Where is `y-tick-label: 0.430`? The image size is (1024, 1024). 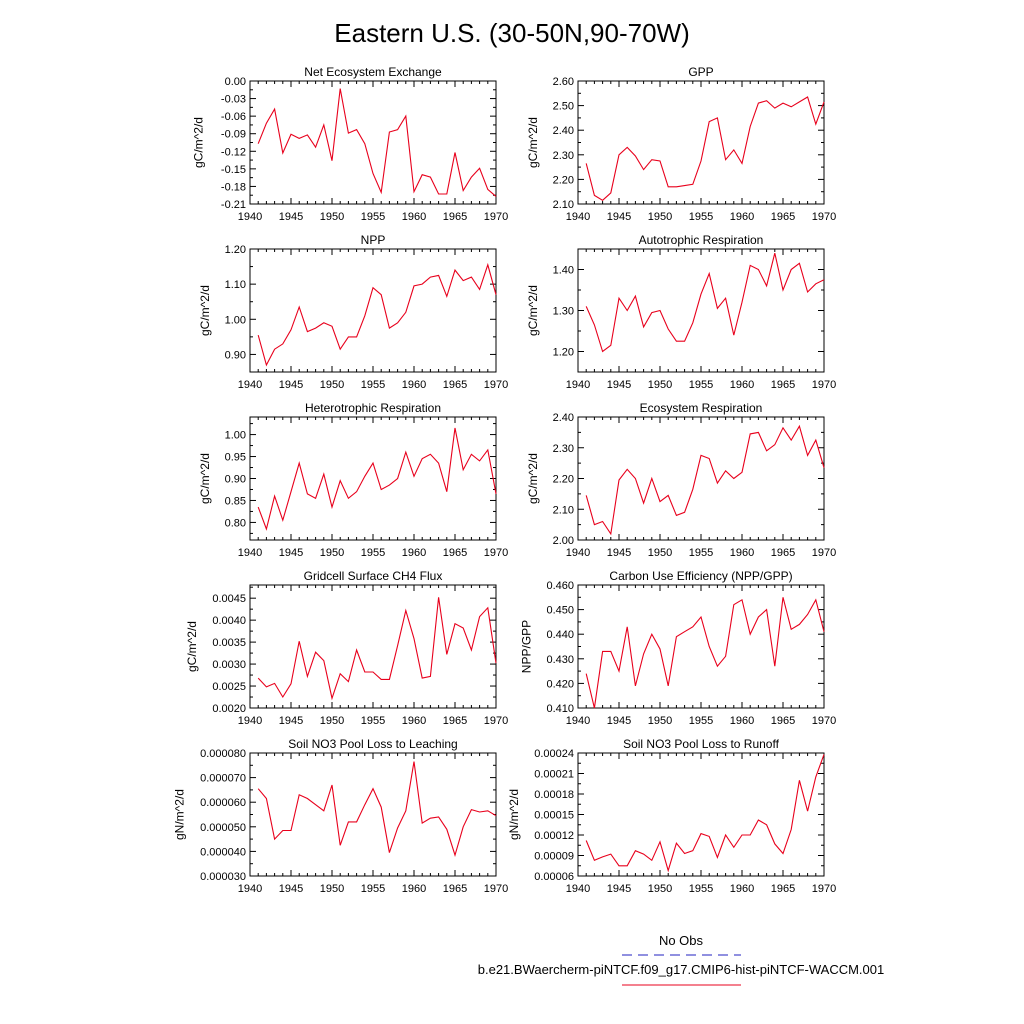
y-tick-label: 0.430 is located at coordinates (560, 660).